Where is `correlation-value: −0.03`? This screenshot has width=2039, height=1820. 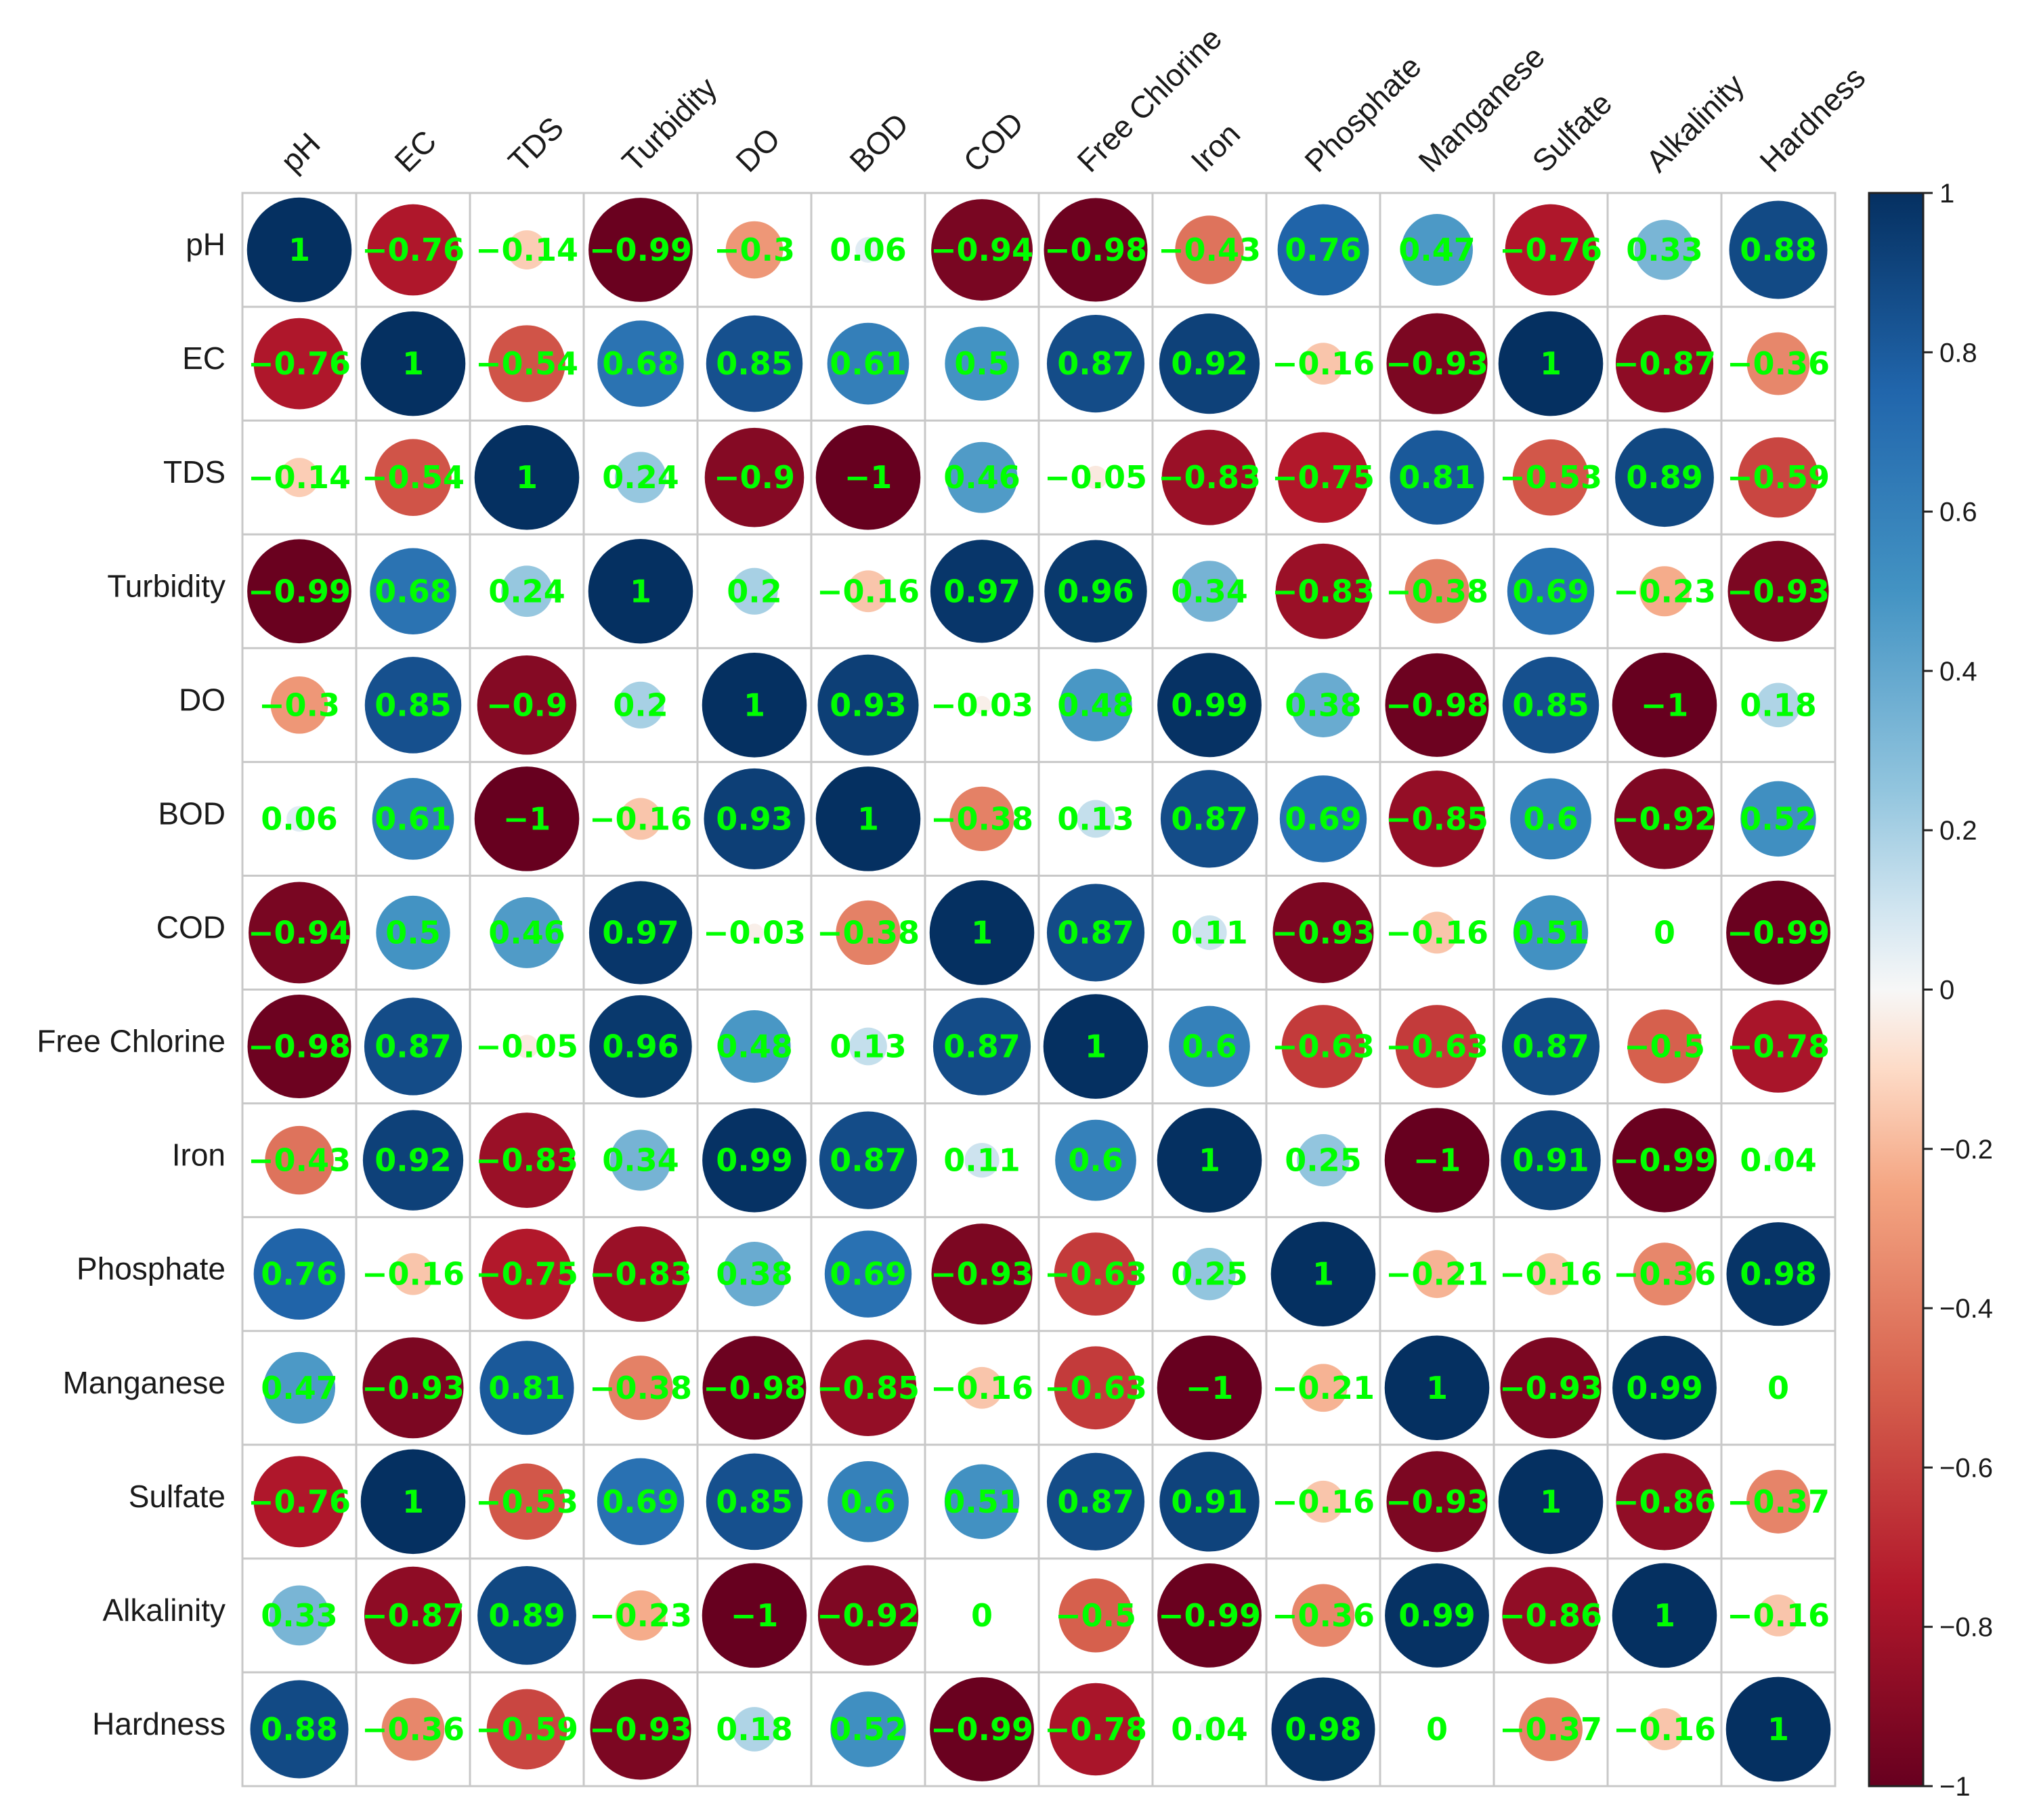 correlation-value: −0.03 is located at coordinates (981, 705).